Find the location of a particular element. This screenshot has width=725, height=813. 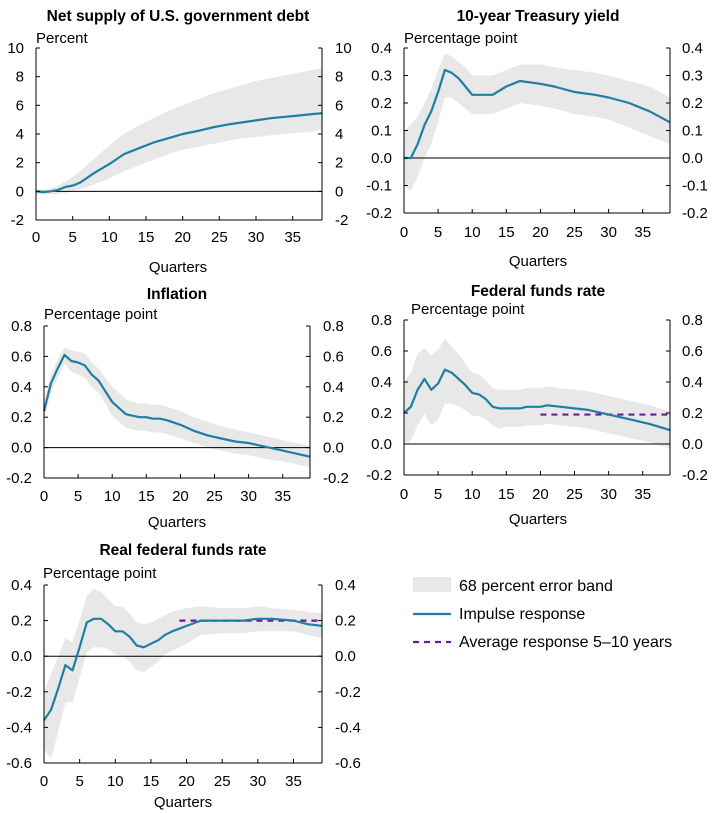

y-unit-label: Percent is located at coordinates (62, 38).